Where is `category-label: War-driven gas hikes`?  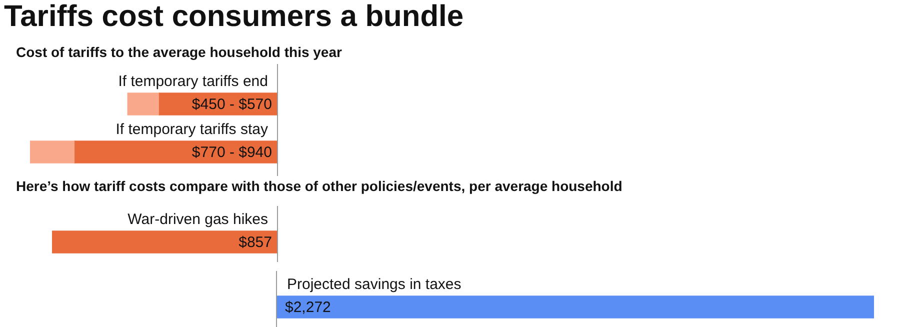
category-label: War-driven gas hikes is located at coordinates (198, 219).